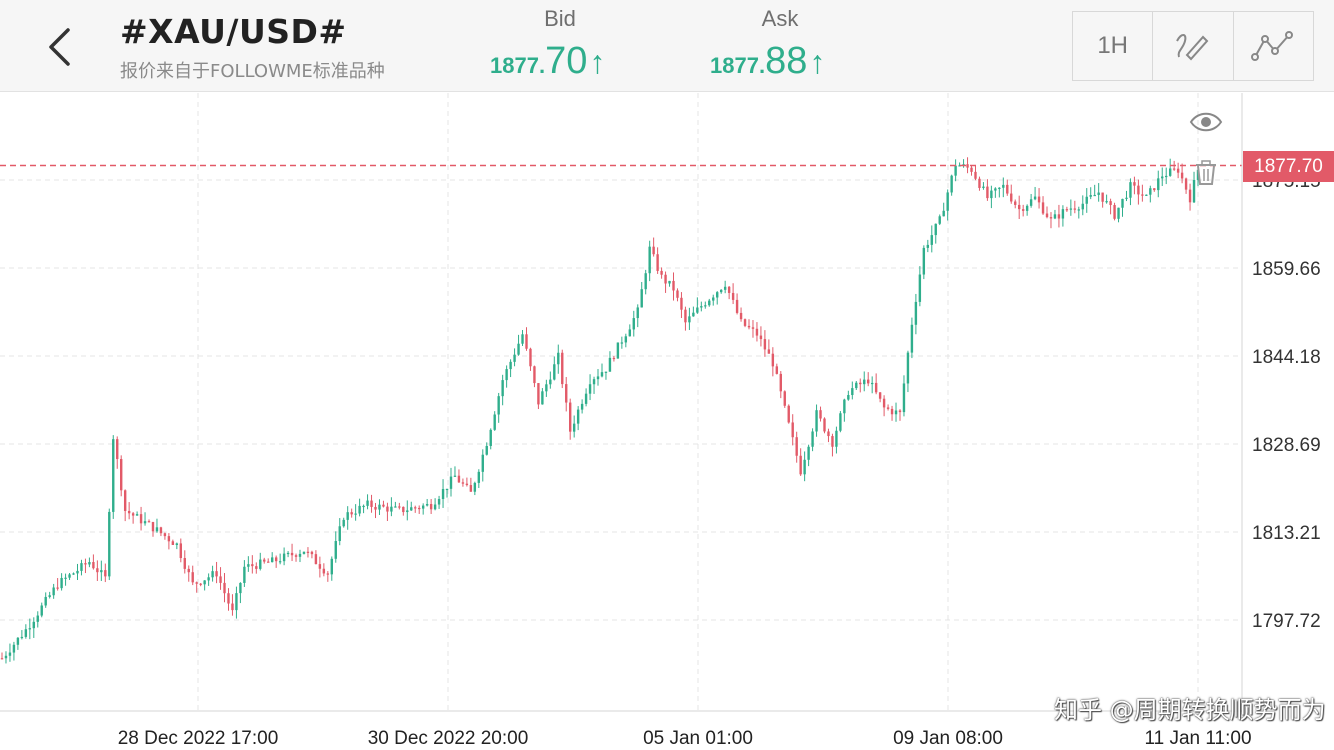  Describe the element at coordinates (1206, 173) in the screenshot. I see `trash-icon` at that location.